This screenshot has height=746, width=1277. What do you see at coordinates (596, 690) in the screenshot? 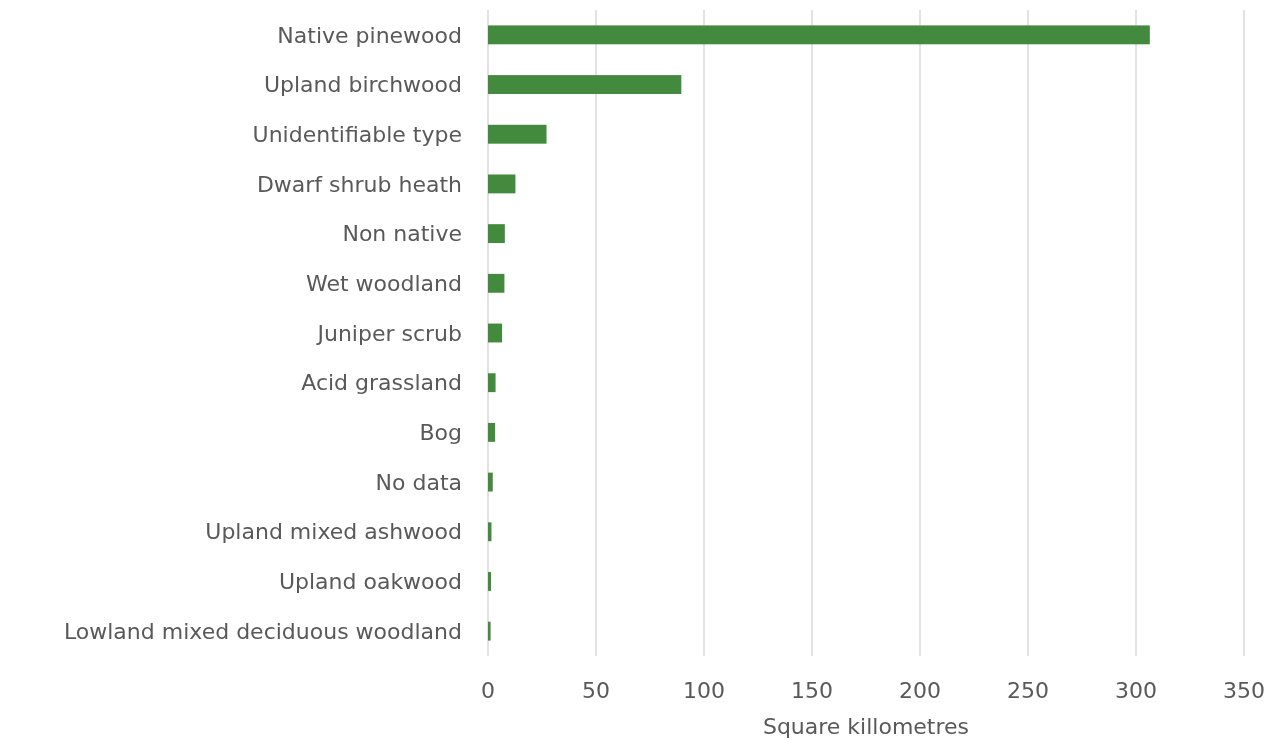
I see `x-tick-label: 50` at bounding box center [596, 690].